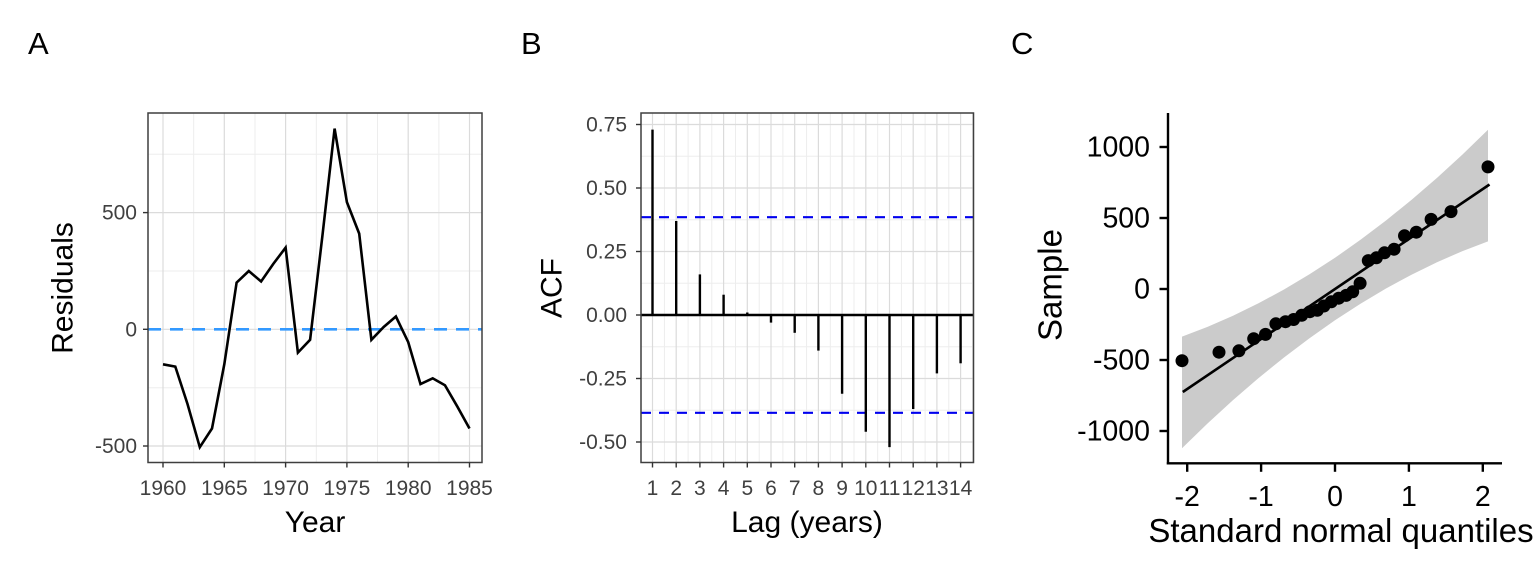 This screenshot has height=576, width=1536. I want to click on b-y-tick-label: 0.50, so click(606, 188).